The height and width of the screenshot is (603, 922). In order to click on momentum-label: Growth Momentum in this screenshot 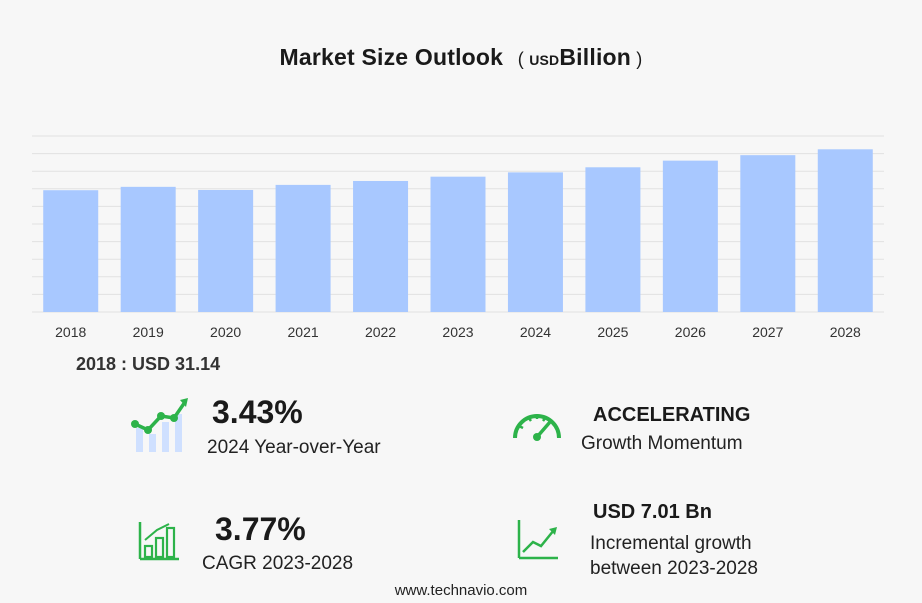, I will do `click(662, 443)`.